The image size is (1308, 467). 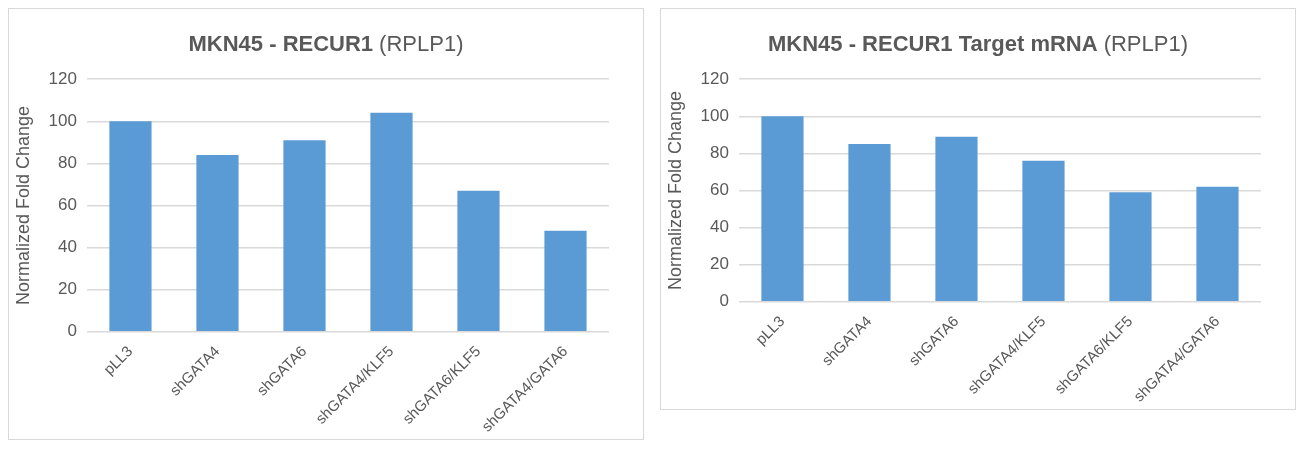 I want to click on chart-title: MKN45 - RECUR1 Target mRNA, so click(x=933, y=44).